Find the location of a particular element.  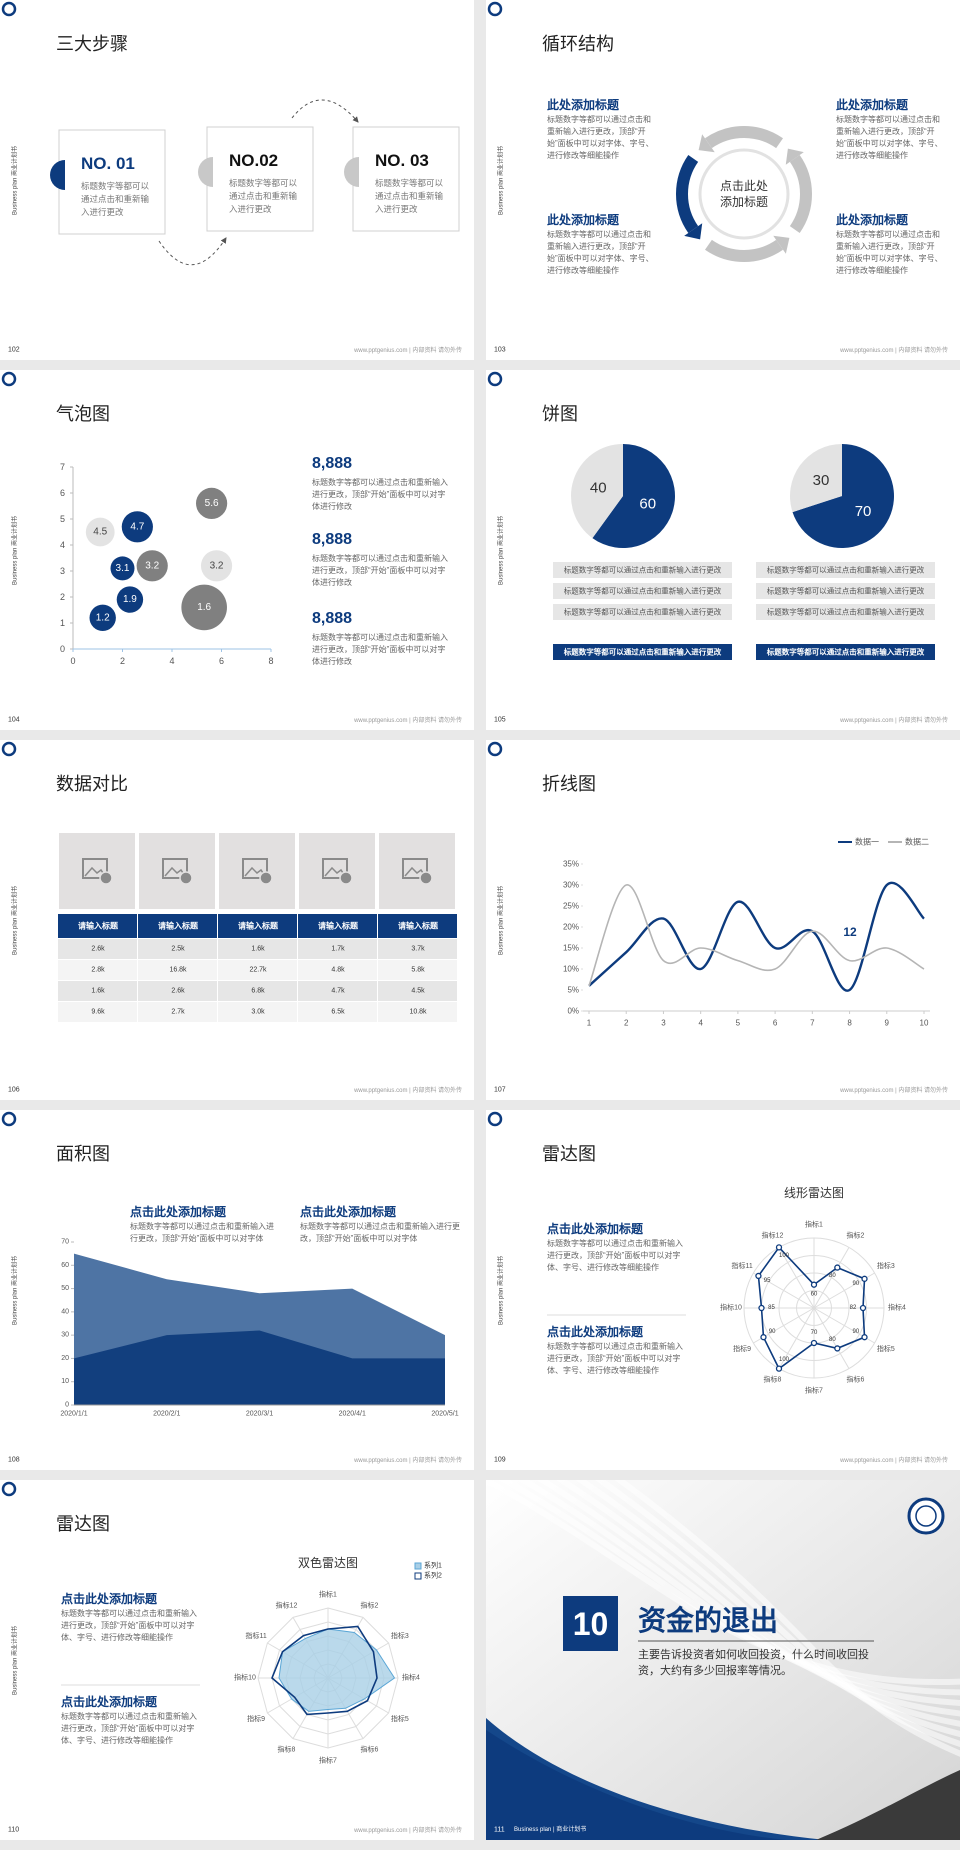

list-text: 标题数字等都可以通过点击和重新输入进行更改 is located at coordinates (643, 570).